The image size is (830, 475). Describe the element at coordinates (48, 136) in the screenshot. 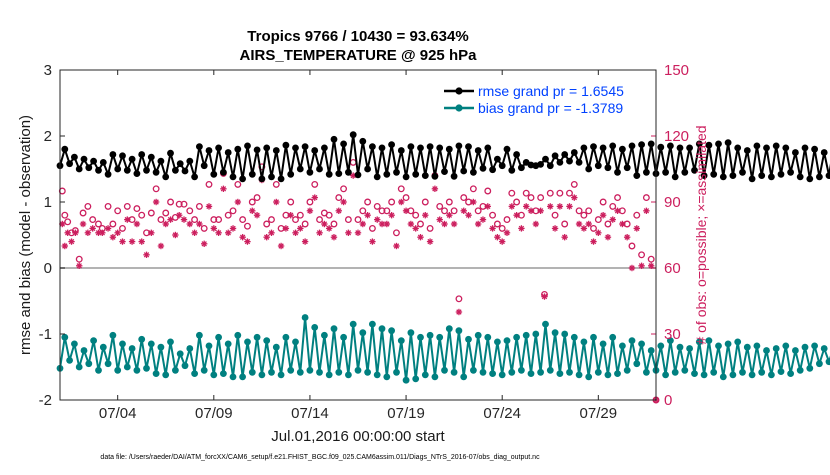

I see `y-tick-label: 2` at that location.